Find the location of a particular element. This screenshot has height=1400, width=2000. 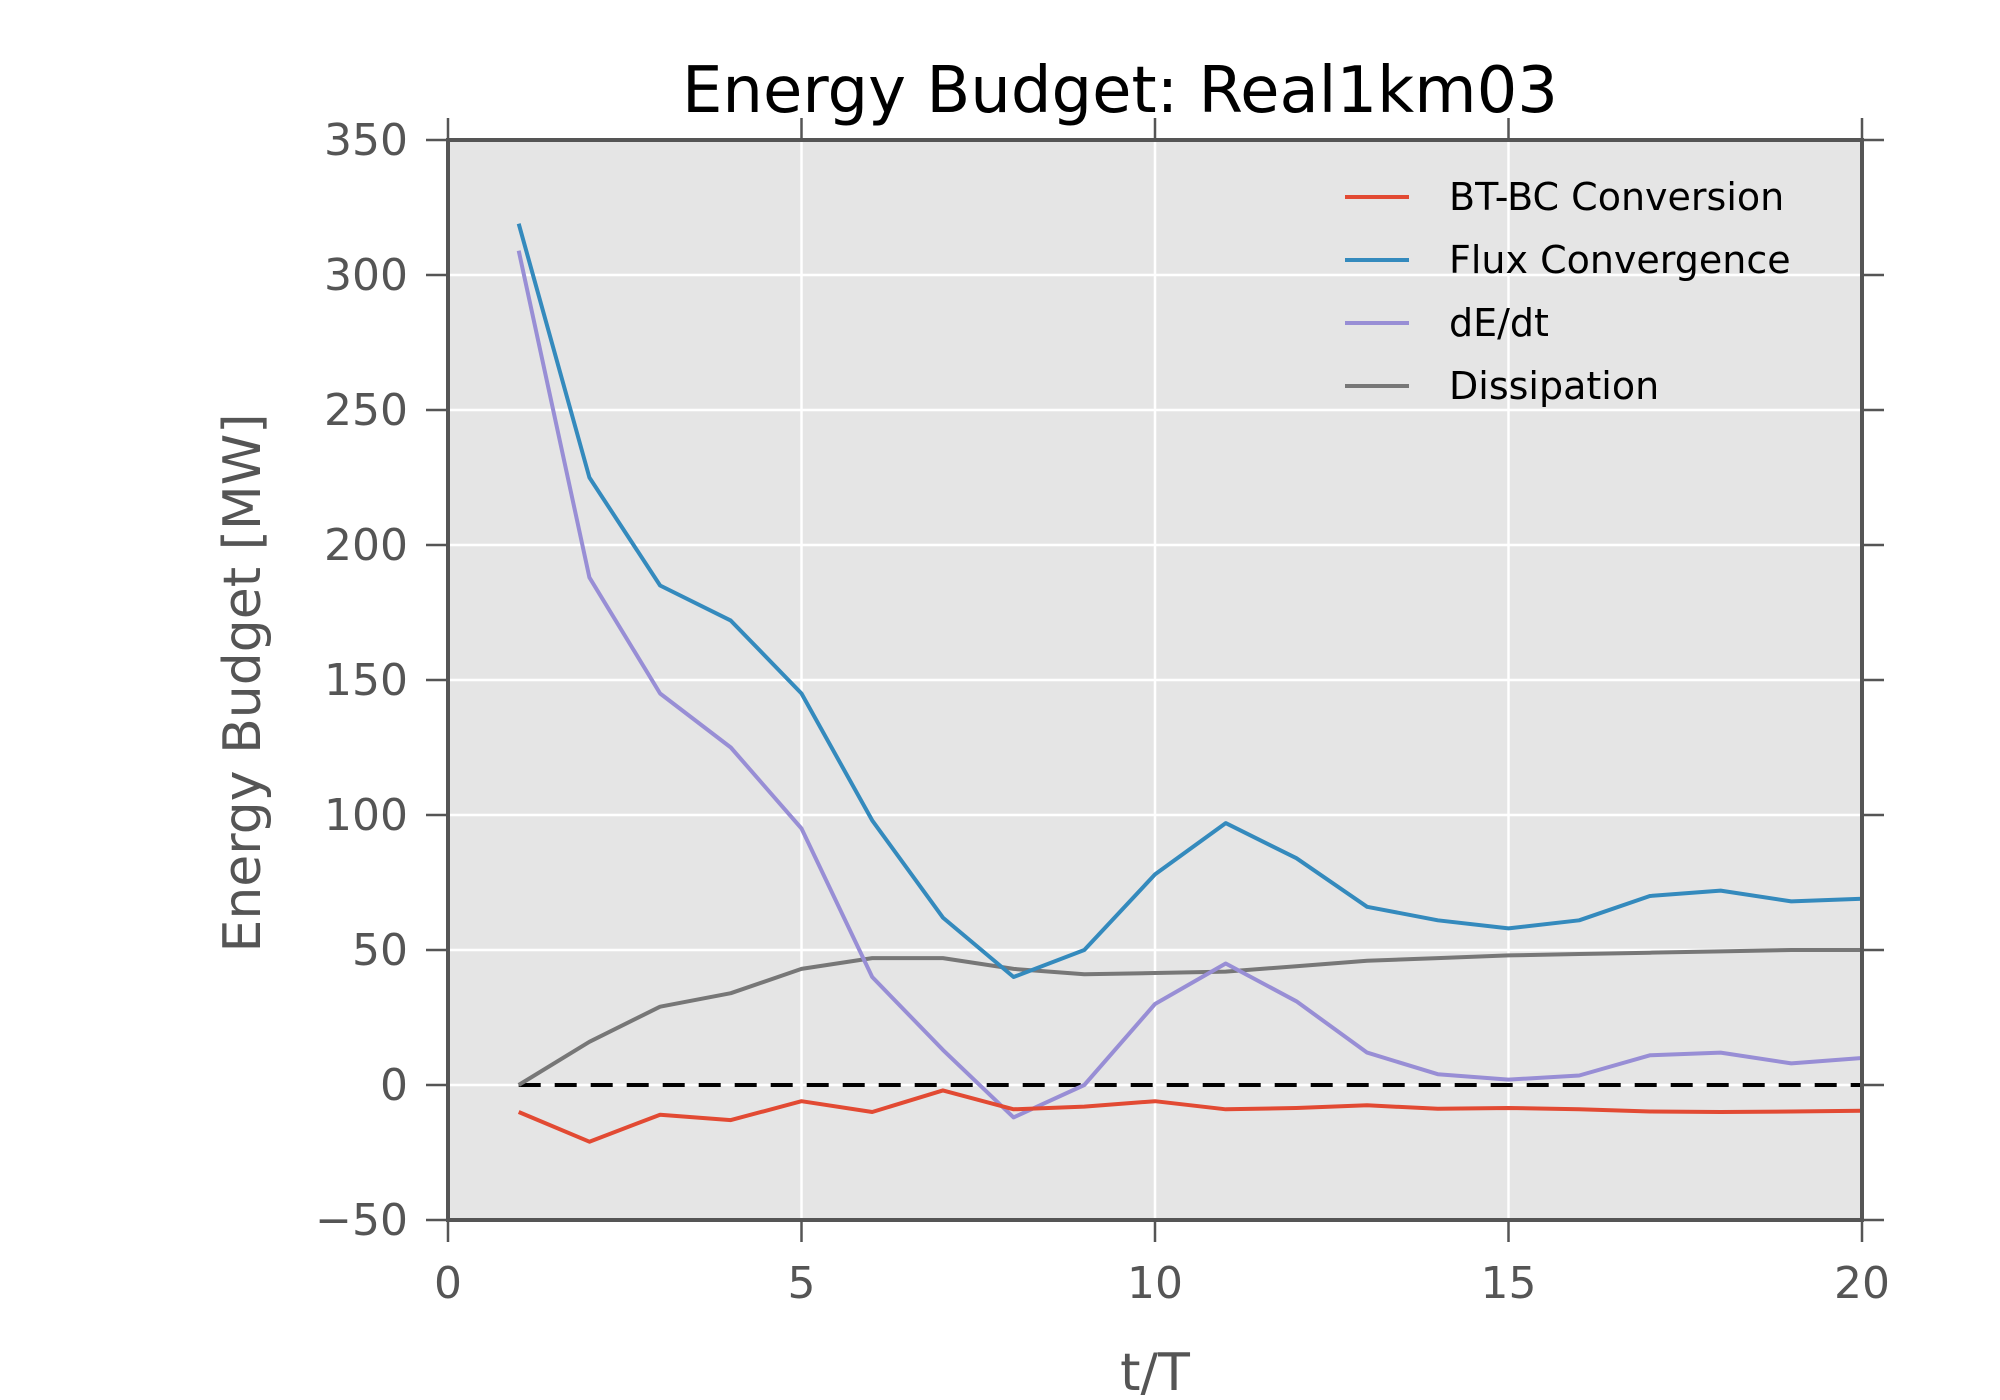

x-axis-label: t/T is located at coordinates (1155, 1371).